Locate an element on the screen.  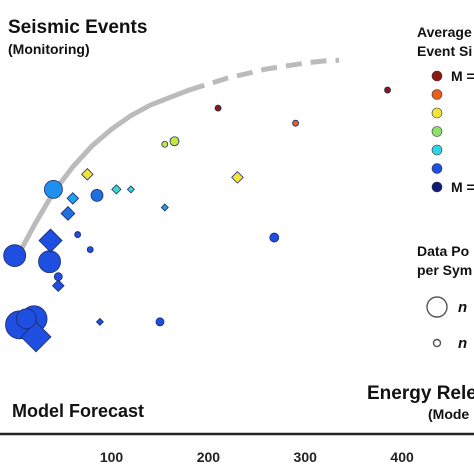
size-legend-title-line1: Data Po is located at coordinates (443, 251).